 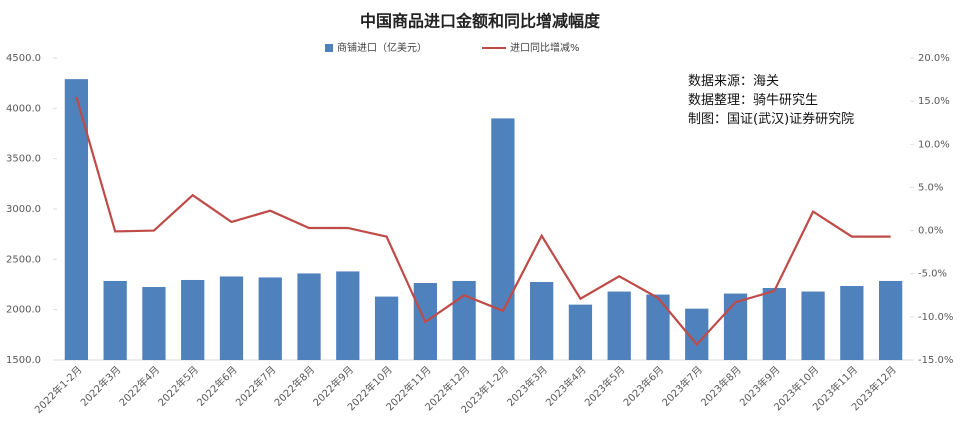 I want to click on x-tick-label: 2022年1-2月, so click(x=58, y=389).